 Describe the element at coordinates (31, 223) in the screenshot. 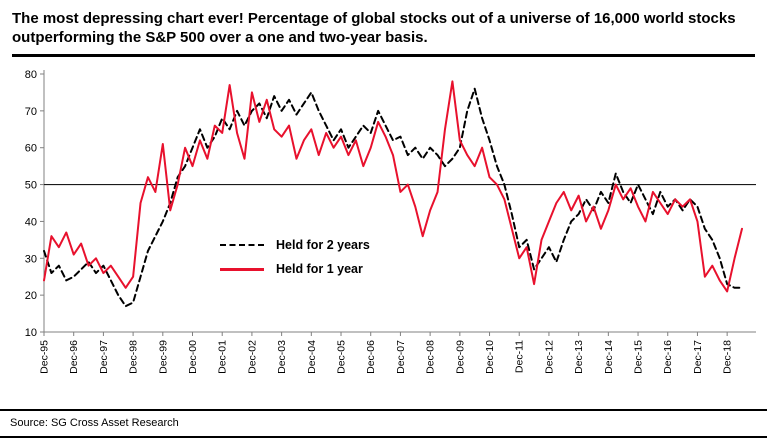

I see `y-axis-tick-label: 40` at that location.